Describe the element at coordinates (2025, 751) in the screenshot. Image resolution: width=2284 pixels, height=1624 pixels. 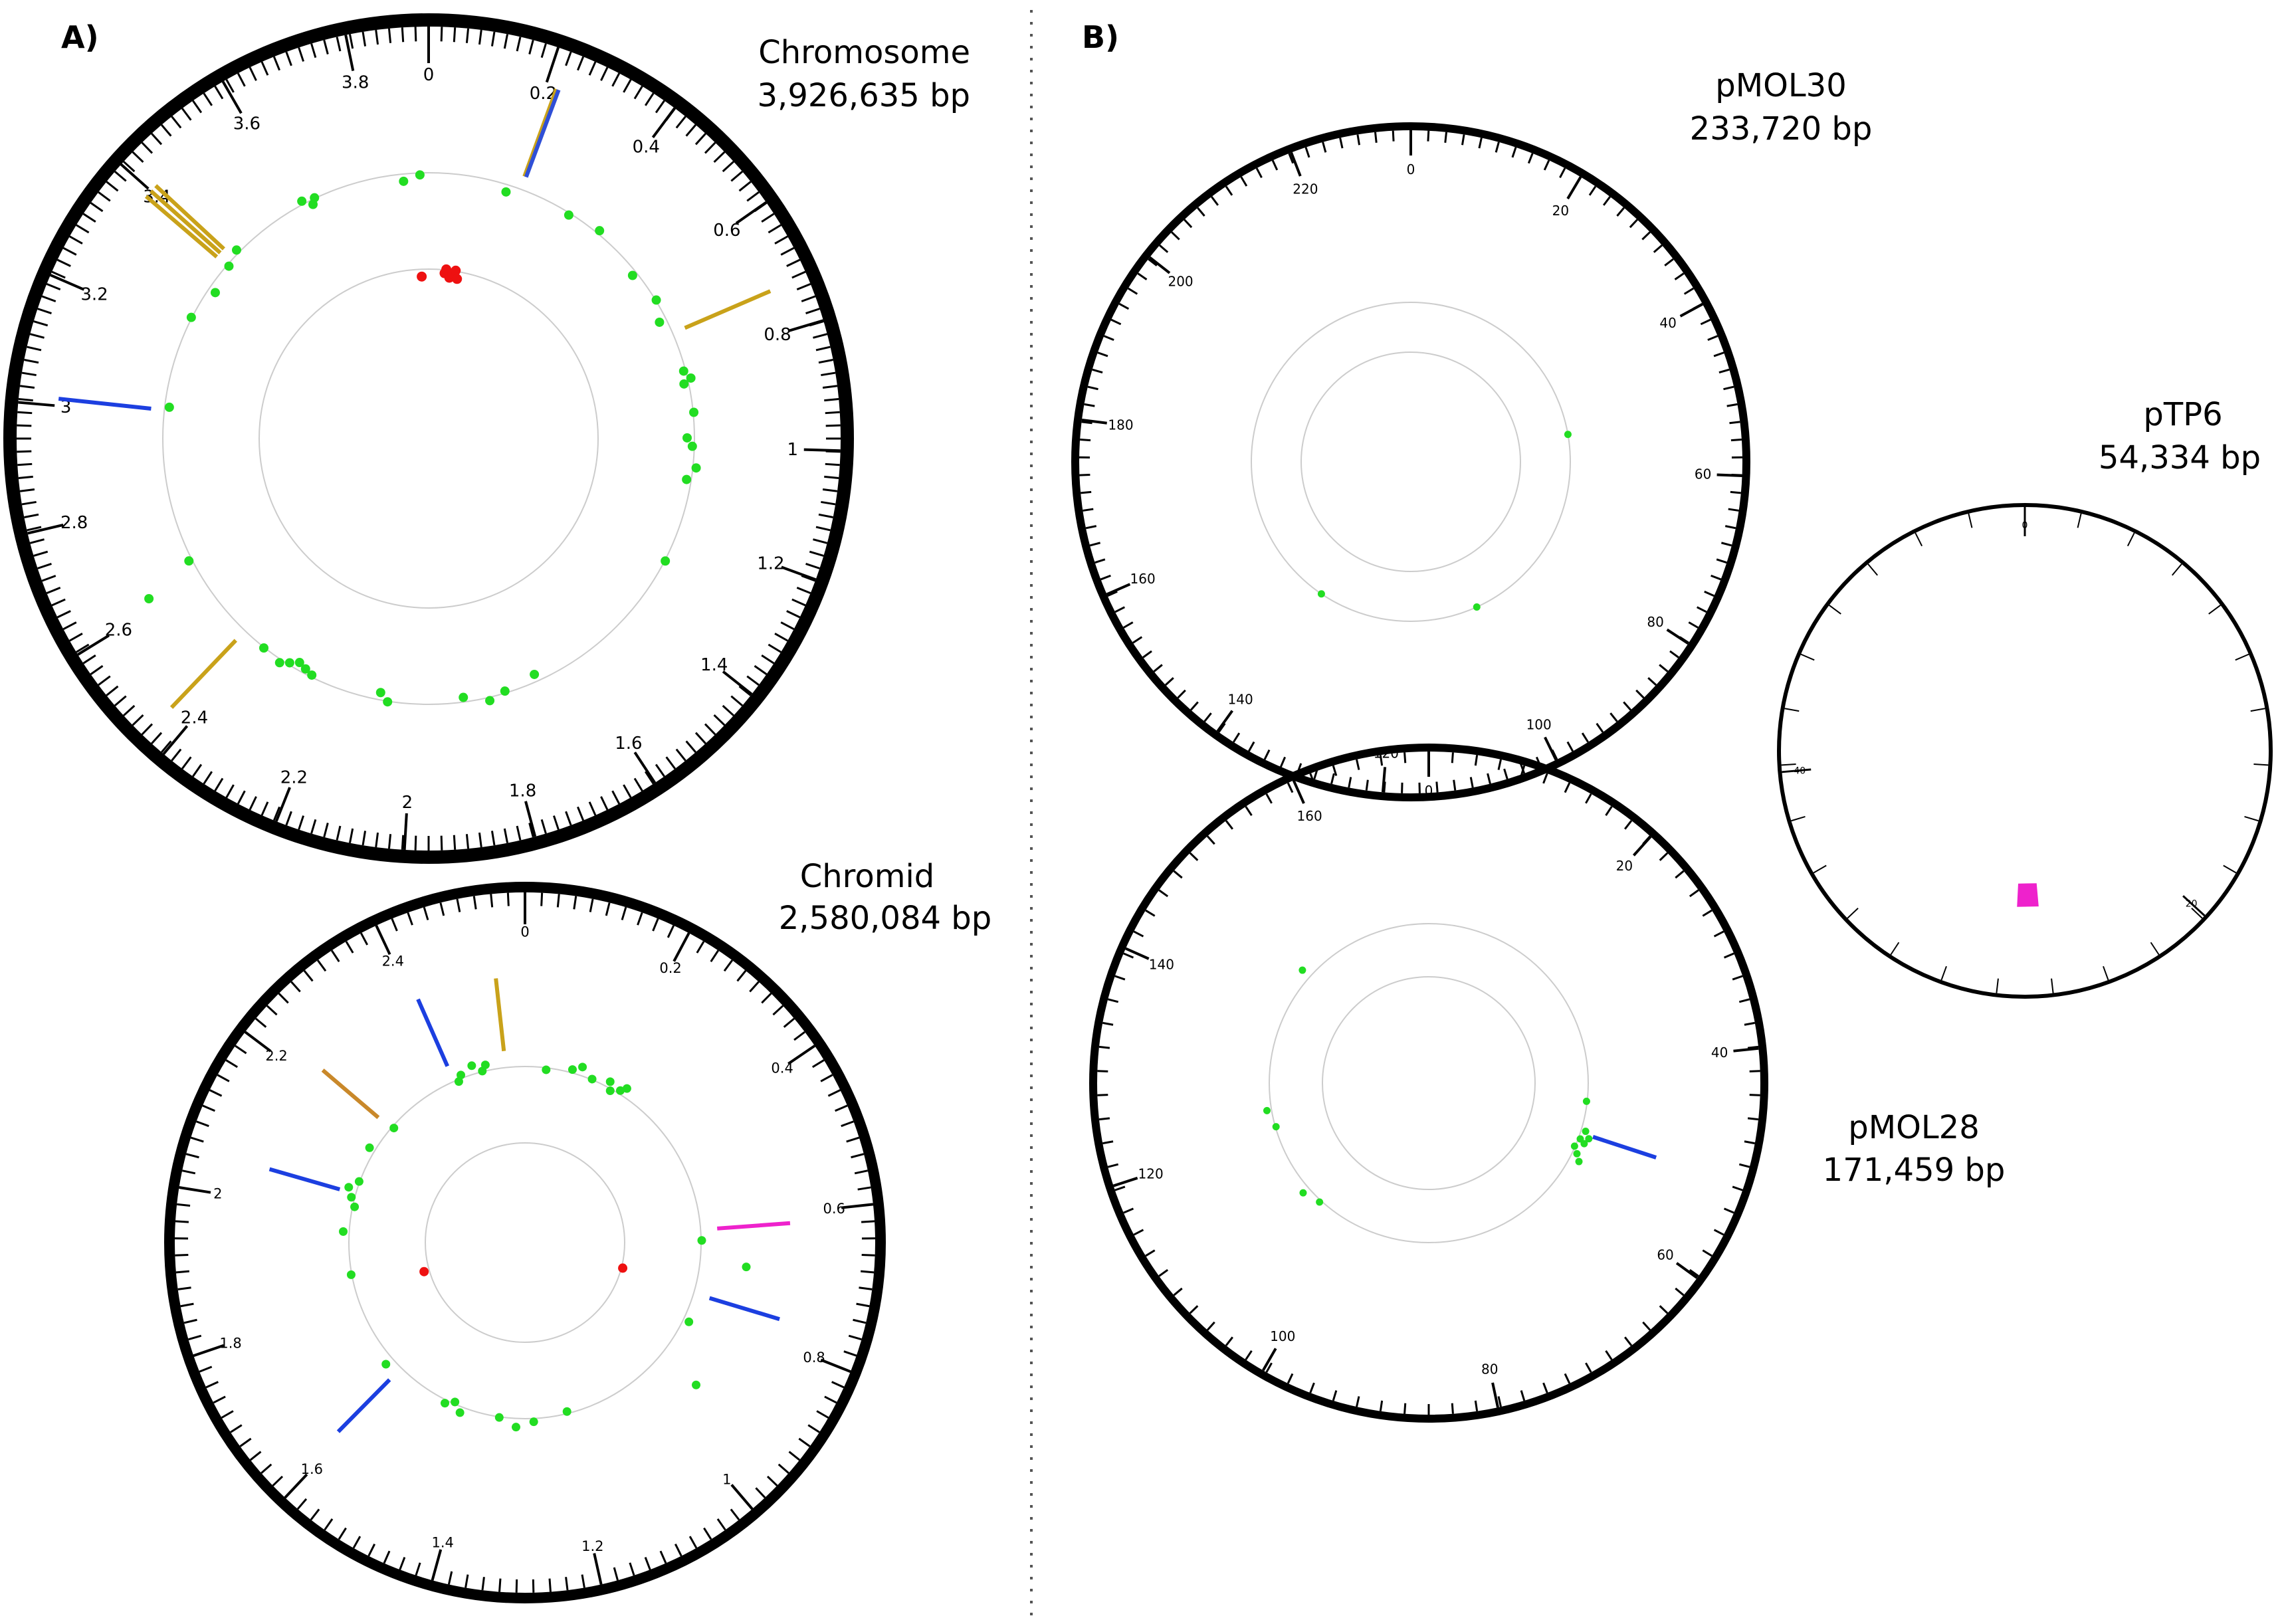
I see `ptp6-plot: 02040` at that location.